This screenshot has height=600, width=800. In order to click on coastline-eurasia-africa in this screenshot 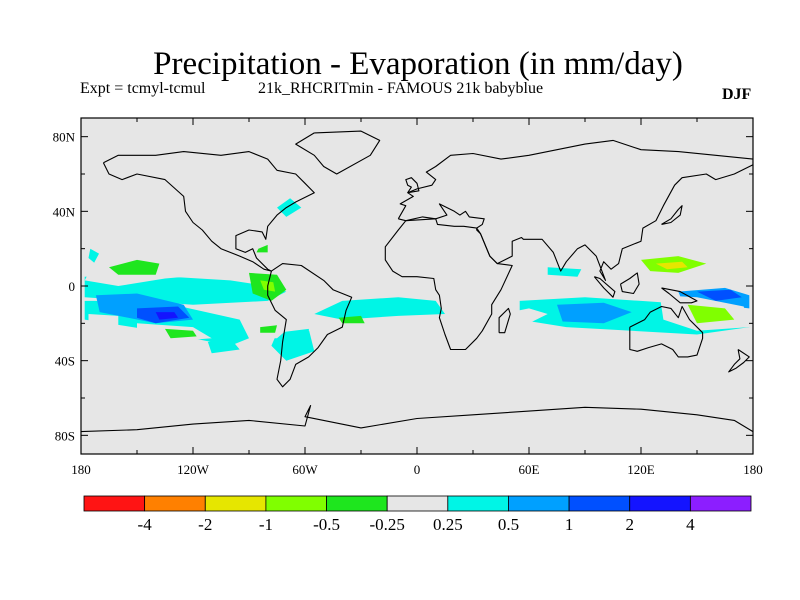, I will do `click(575, 210)`.